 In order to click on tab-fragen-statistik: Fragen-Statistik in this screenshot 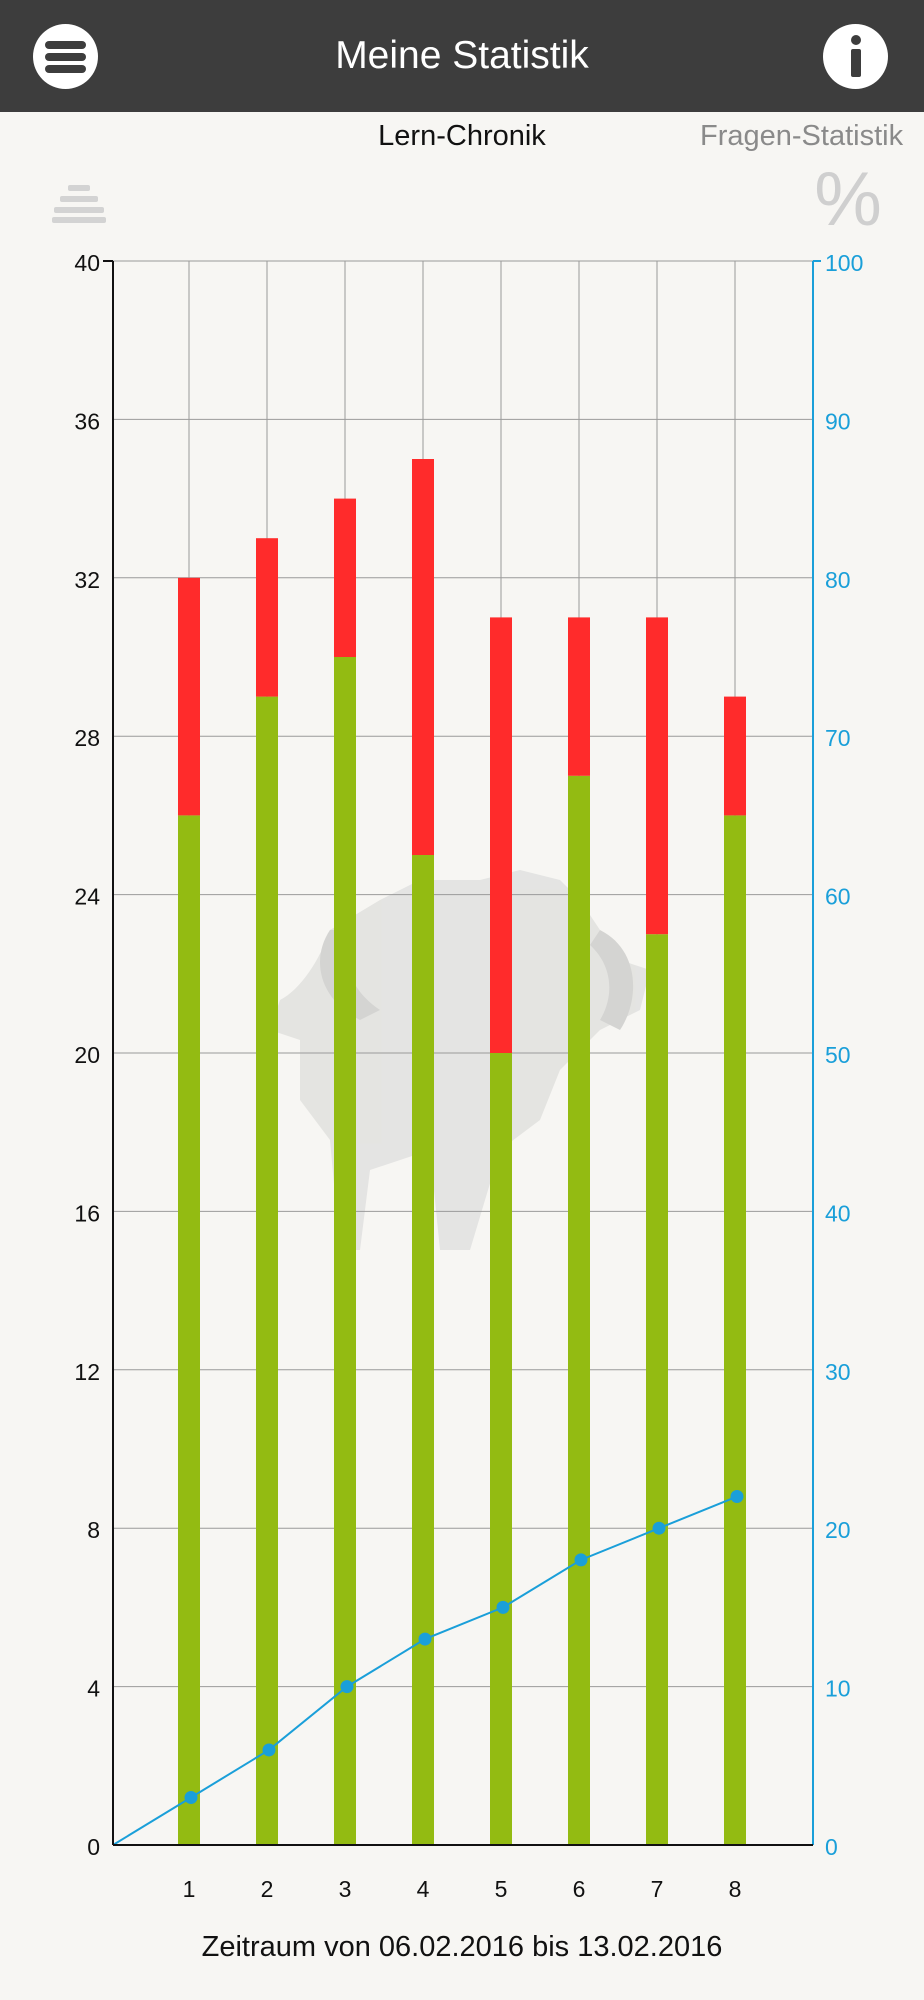, I will do `click(802, 136)`.